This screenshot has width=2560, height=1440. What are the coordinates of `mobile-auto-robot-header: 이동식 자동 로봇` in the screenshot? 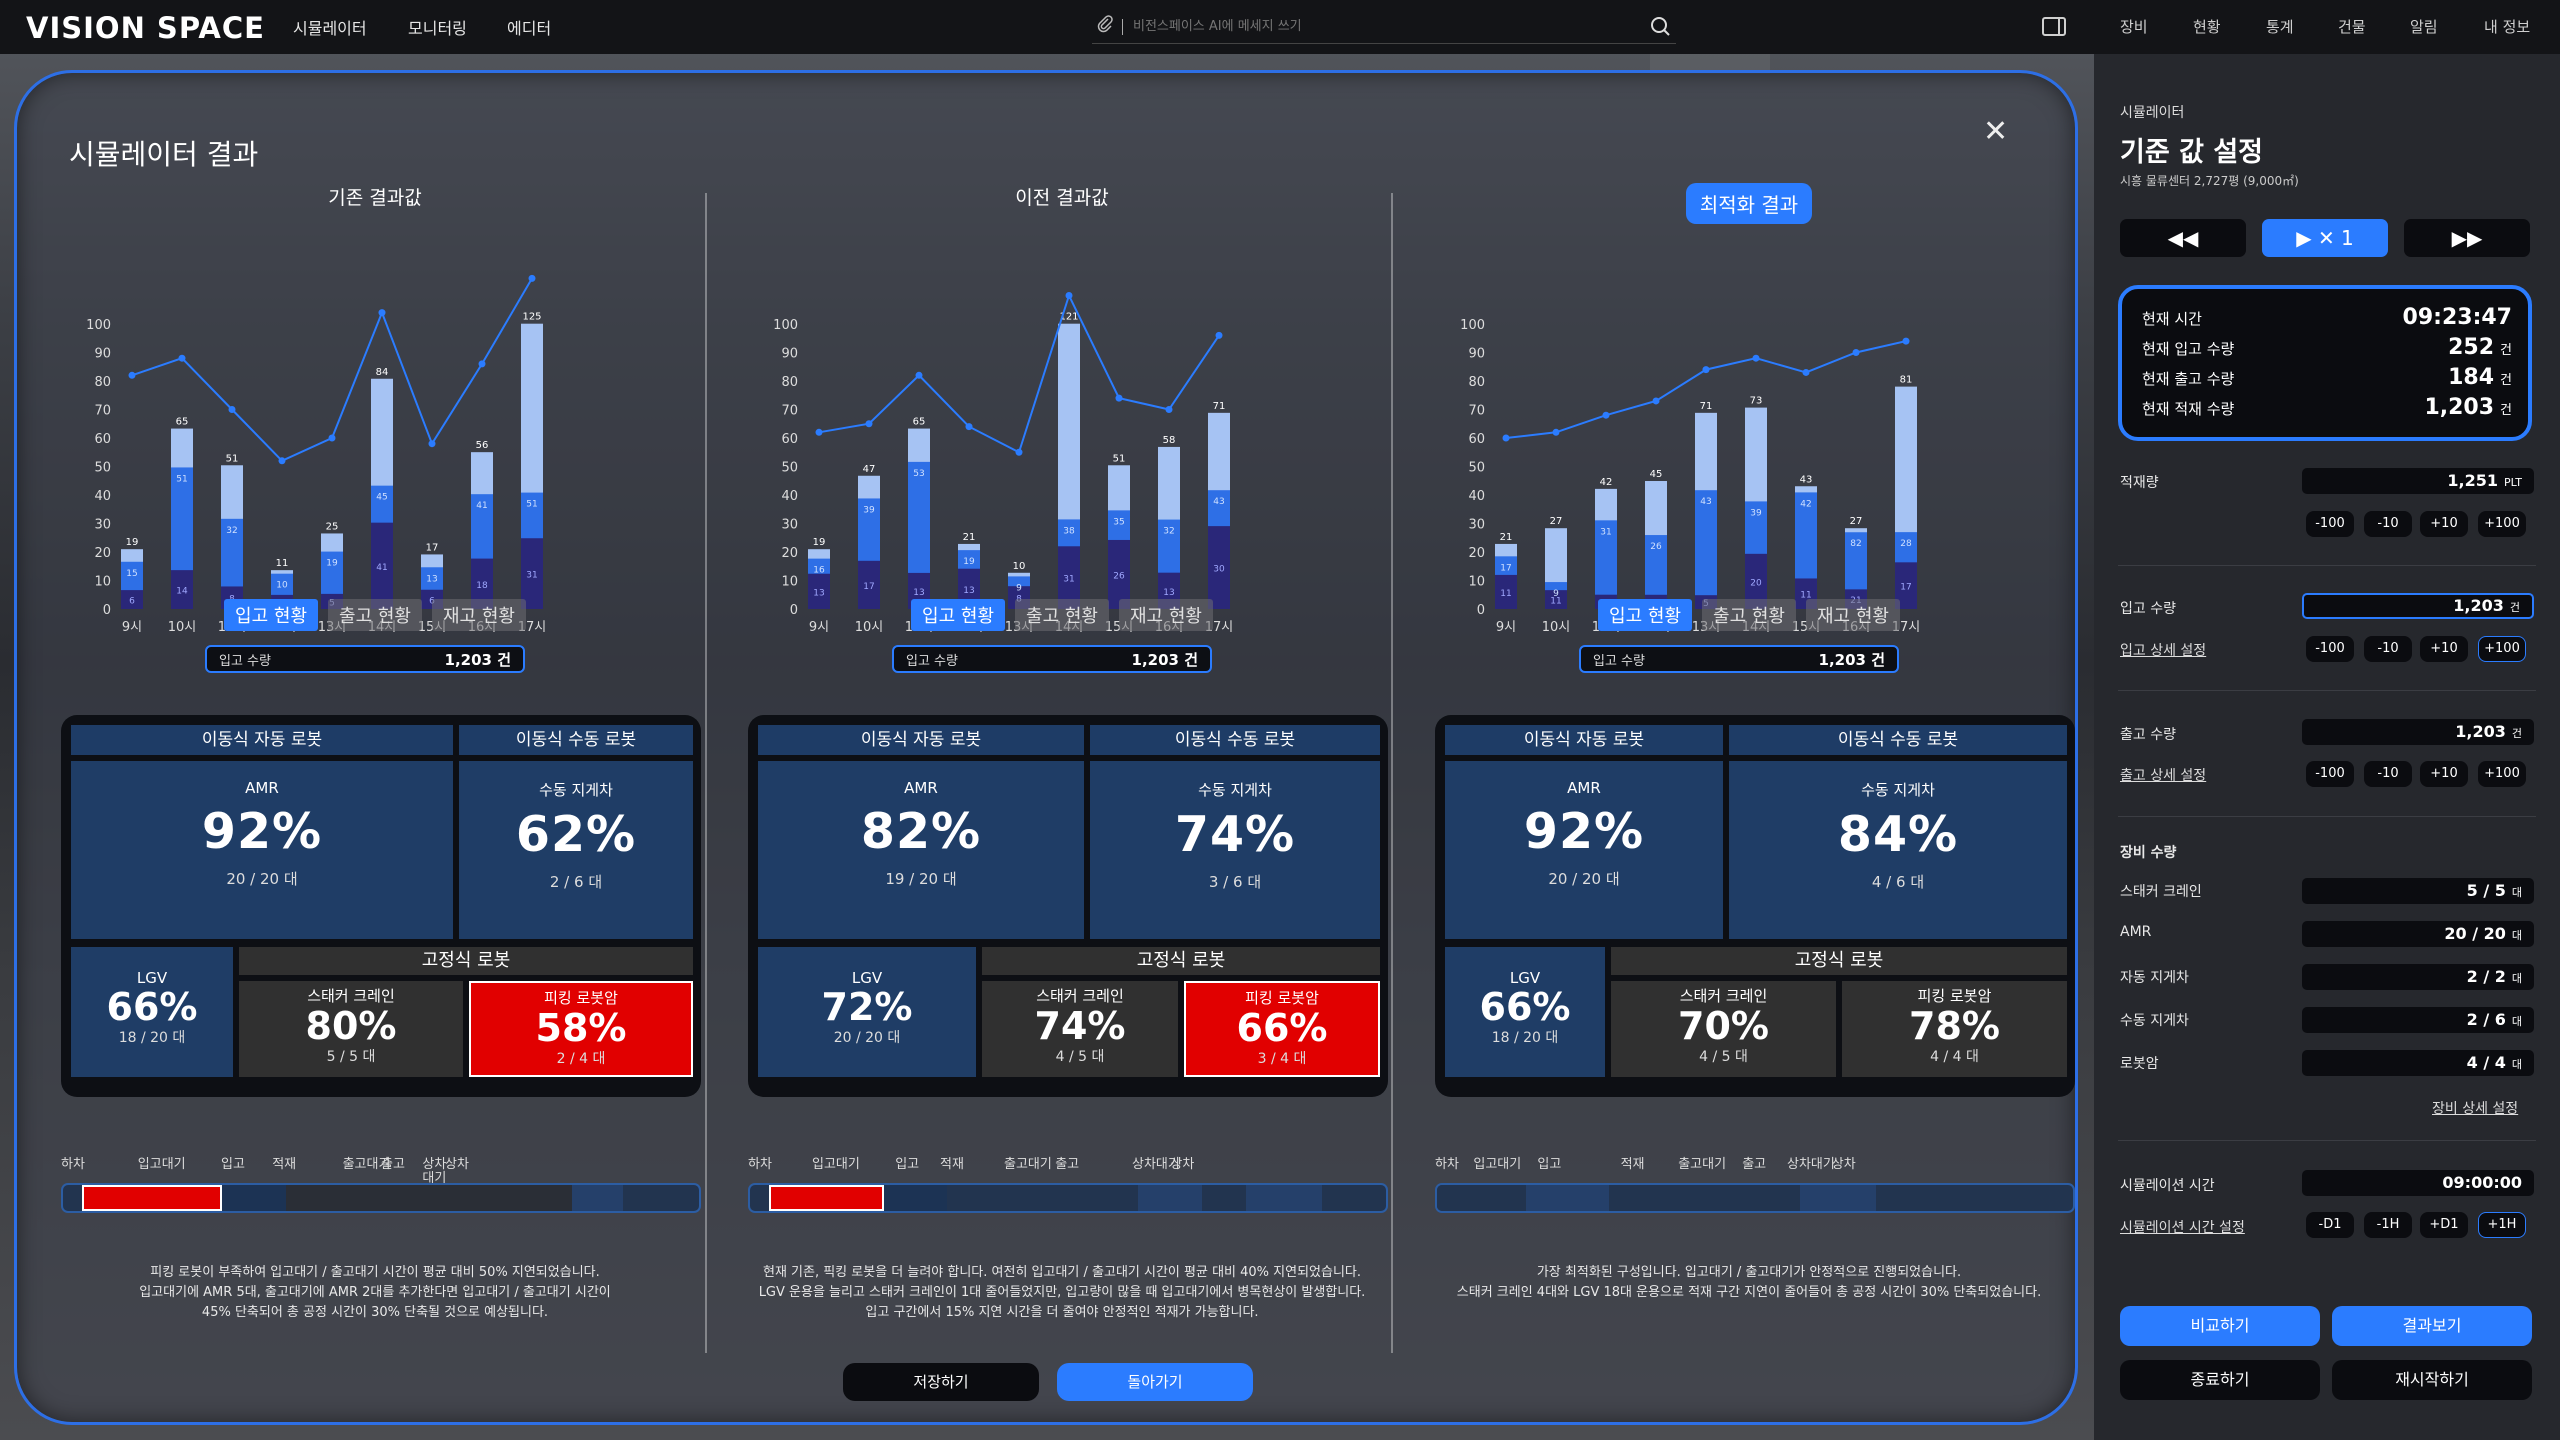 It's located at (921, 740).